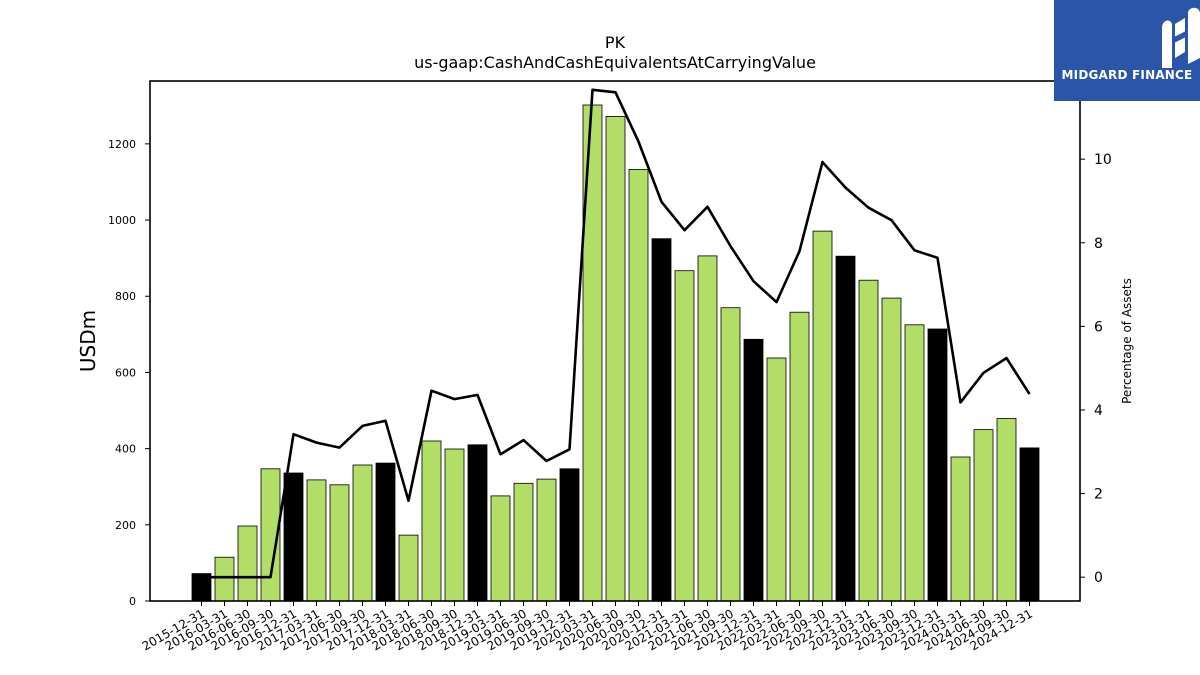 This screenshot has height=675, width=1200. Describe the element at coordinates (1127, 75) in the screenshot. I see `logo-text: MIDGARD FINANCE` at that location.